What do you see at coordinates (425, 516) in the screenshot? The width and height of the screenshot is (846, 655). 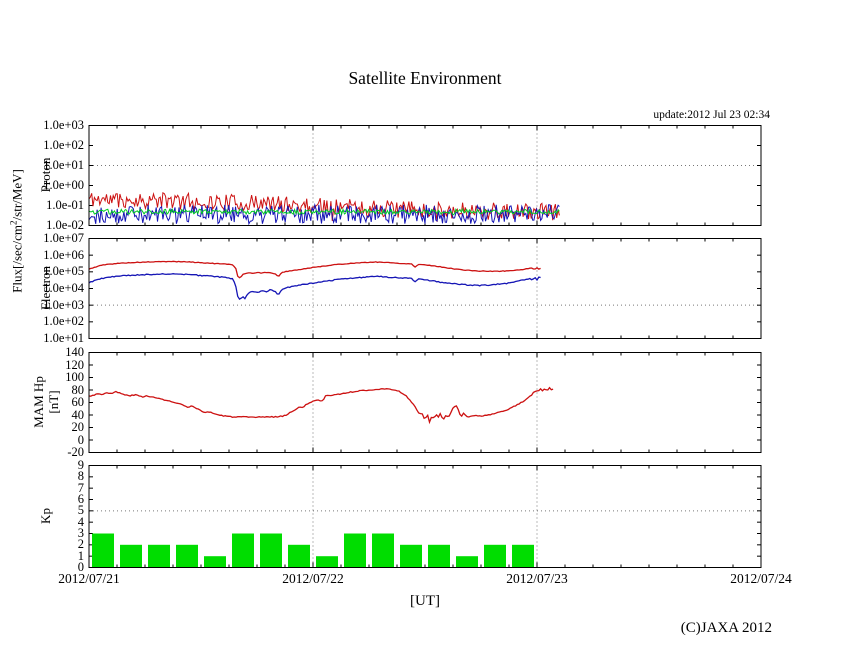 I see `kp-index-chart` at bounding box center [425, 516].